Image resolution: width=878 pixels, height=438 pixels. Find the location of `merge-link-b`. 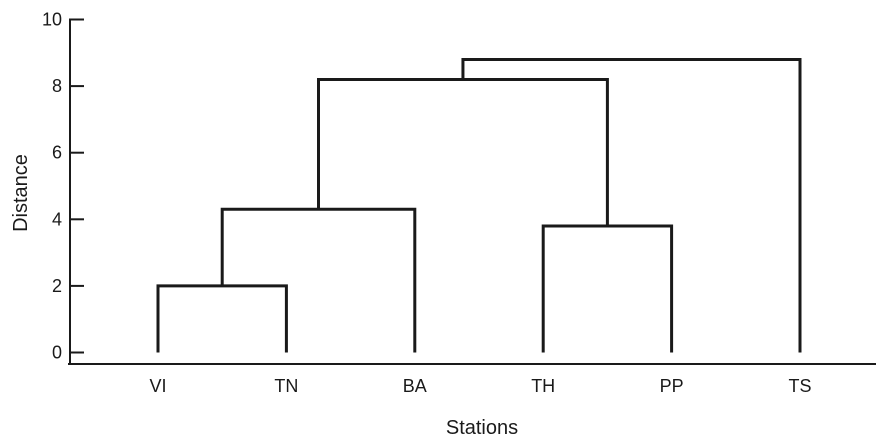

merge-link-b is located at coordinates (318, 280).